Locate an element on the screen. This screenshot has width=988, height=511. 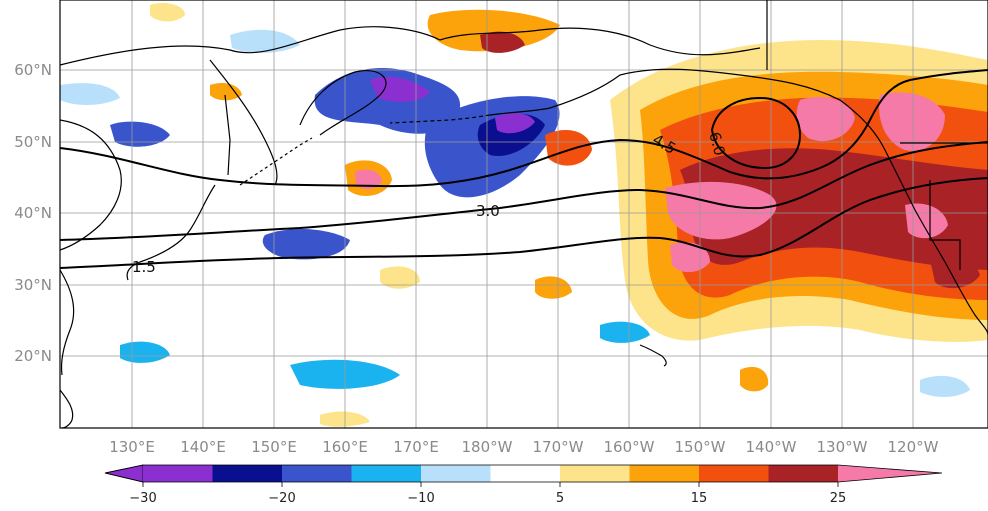
colorbar-label-5: 15 is located at coordinates (699, 498).